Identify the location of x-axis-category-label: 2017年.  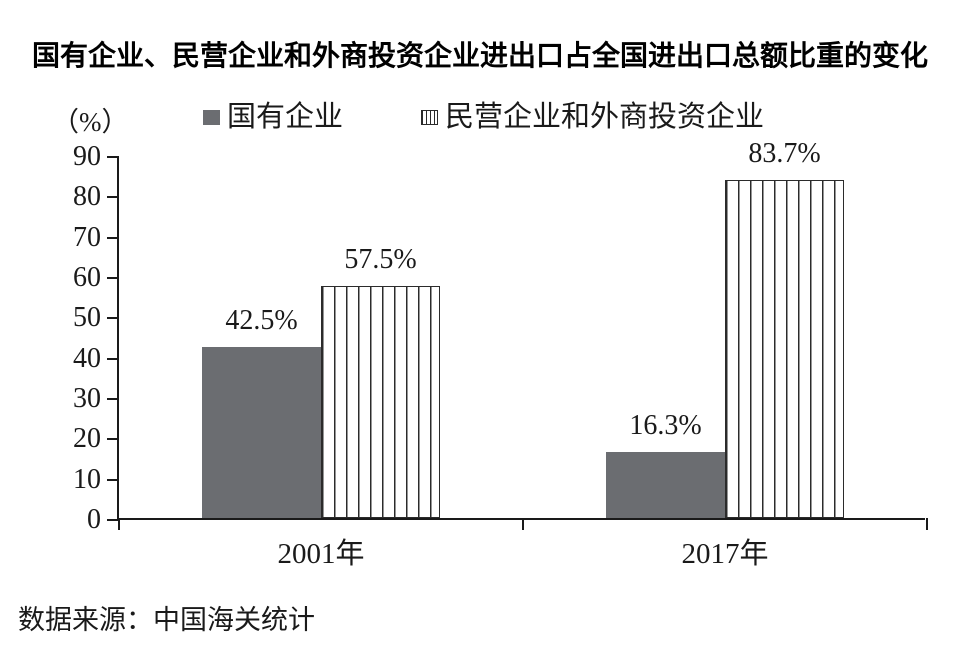
(725, 554).